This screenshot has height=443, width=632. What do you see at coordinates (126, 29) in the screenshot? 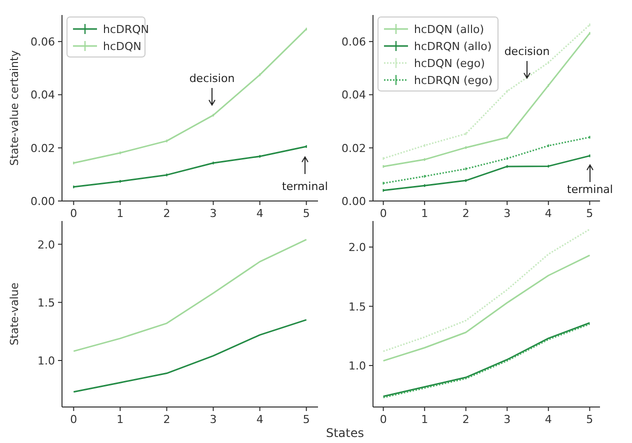
I see `legend-label: hcDRQN` at bounding box center [126, 29].